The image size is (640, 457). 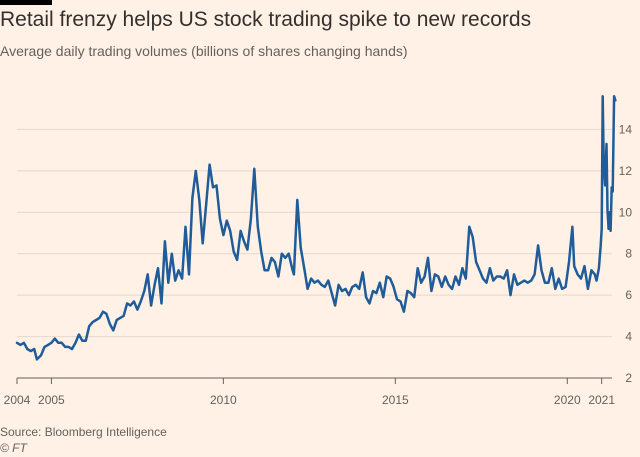 What do you see at coordinates (626, 212) in the screenshot?
I see `y-tick-label: 10` at bounding box center [626, 212].